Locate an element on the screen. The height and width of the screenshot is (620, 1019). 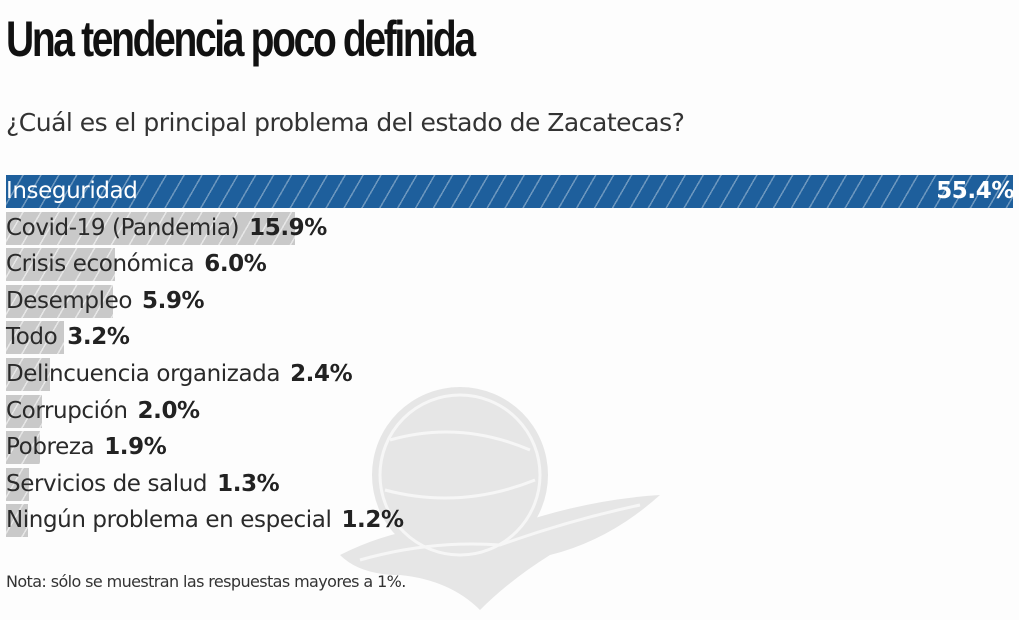
bar-value: 2.0% is located at coordinates (169, 410).